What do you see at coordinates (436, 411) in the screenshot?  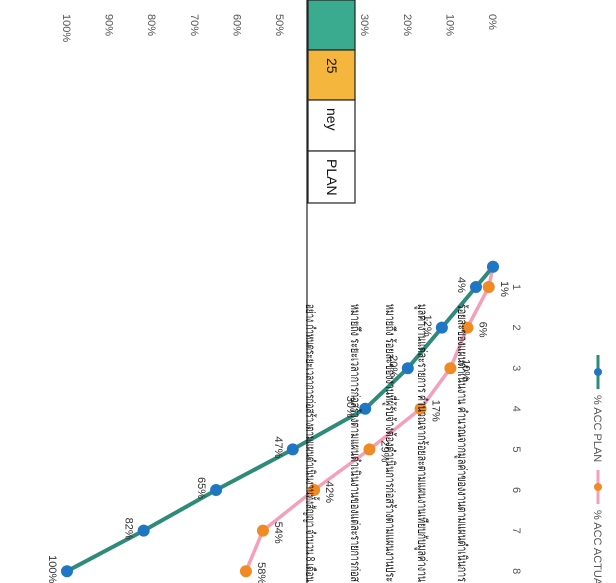 I see `data-label: 17%` at bounding box center [436, 411].